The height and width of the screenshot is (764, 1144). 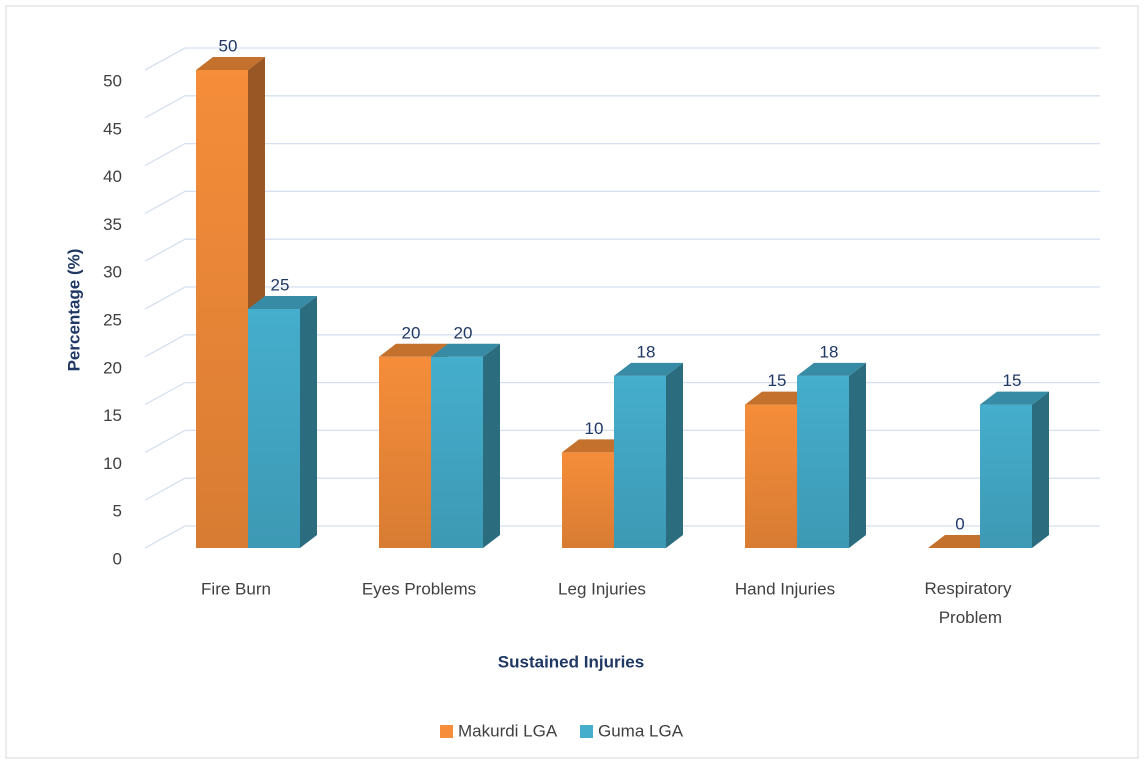 I want to click on y-tick-label: 35, so click(x=112, y=224).